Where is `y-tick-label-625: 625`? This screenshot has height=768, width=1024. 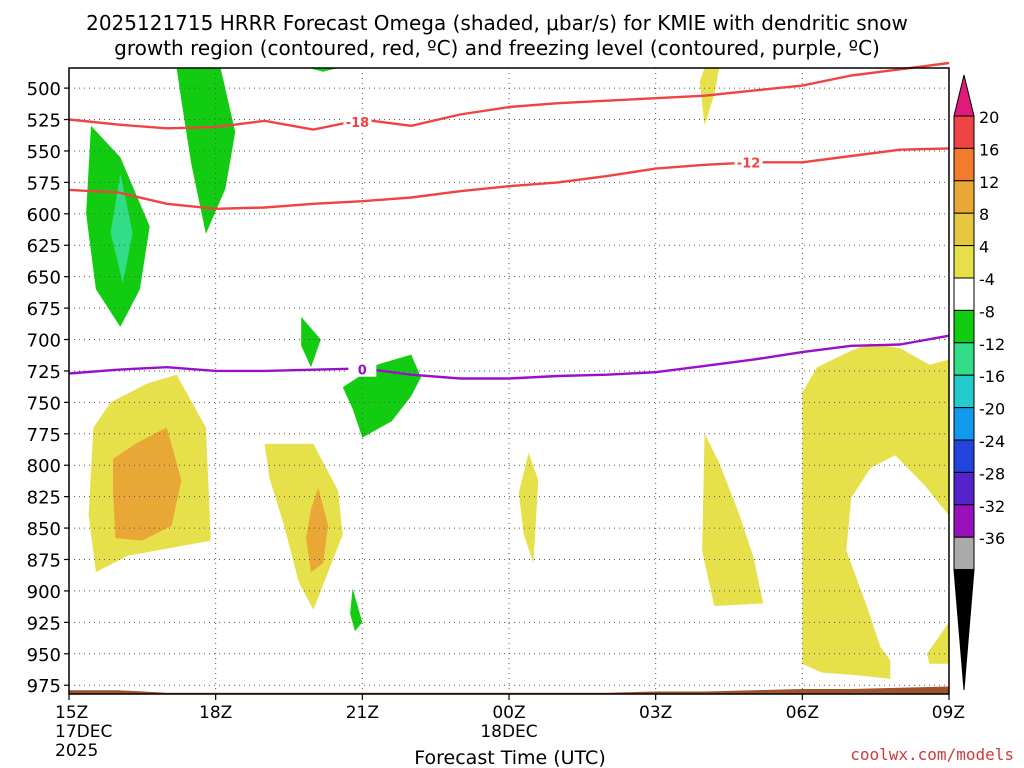 y-tick-label-625: 625 is located at coordinates (44, 246).